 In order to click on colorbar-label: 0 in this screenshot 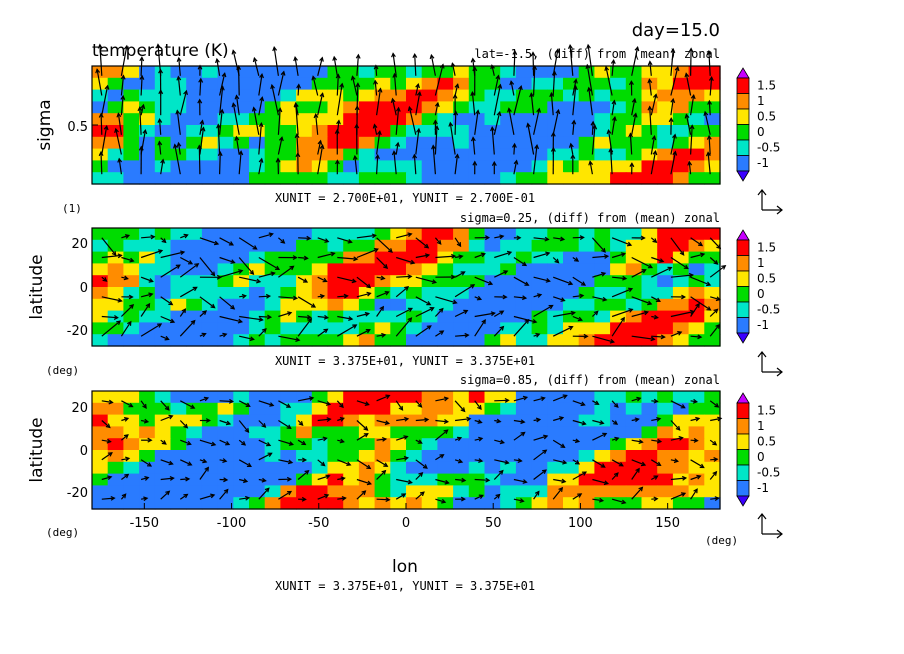, I will do `click(761, 132)`.